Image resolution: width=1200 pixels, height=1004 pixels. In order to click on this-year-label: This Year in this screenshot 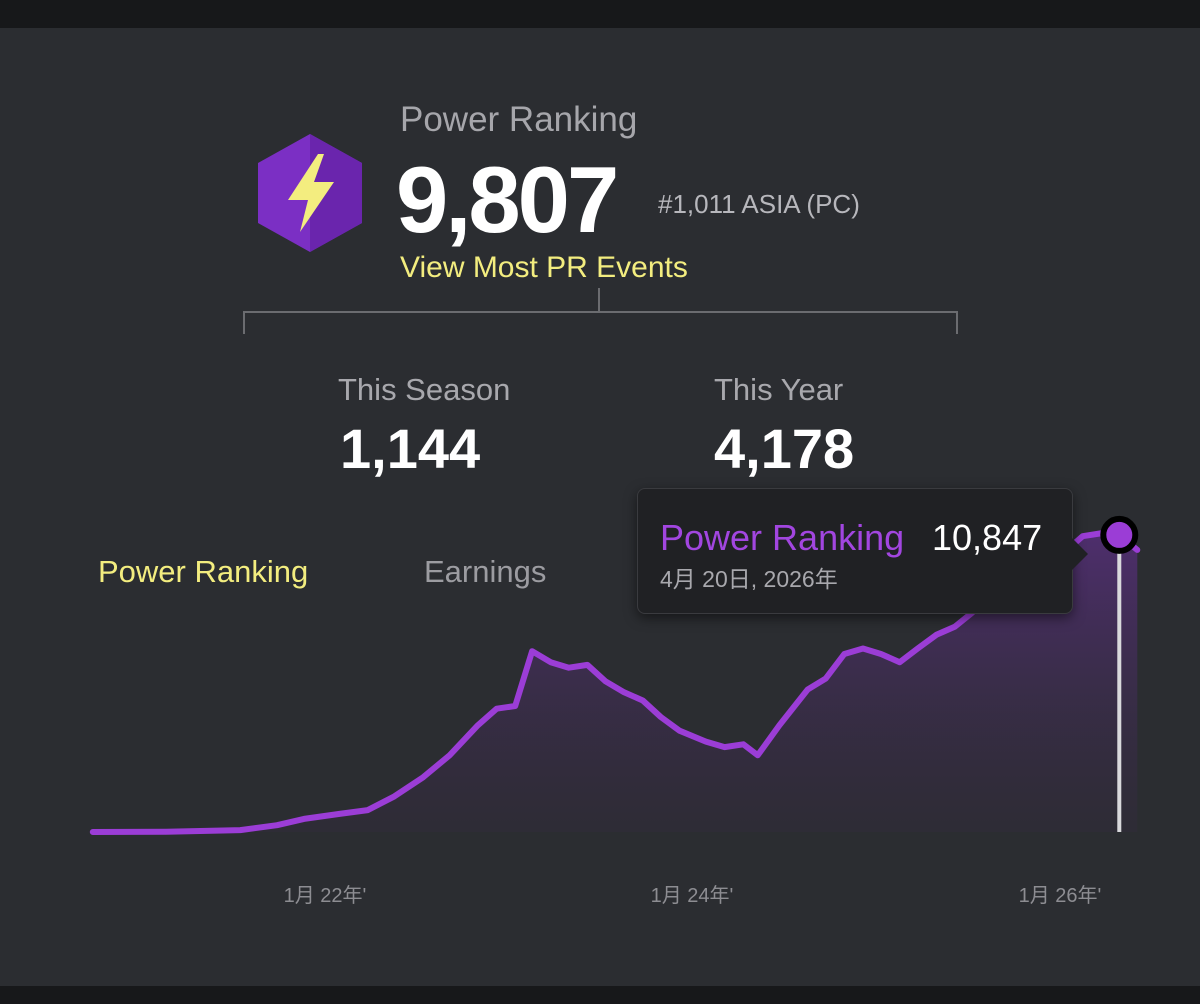, I will do `click(779, 389)`.